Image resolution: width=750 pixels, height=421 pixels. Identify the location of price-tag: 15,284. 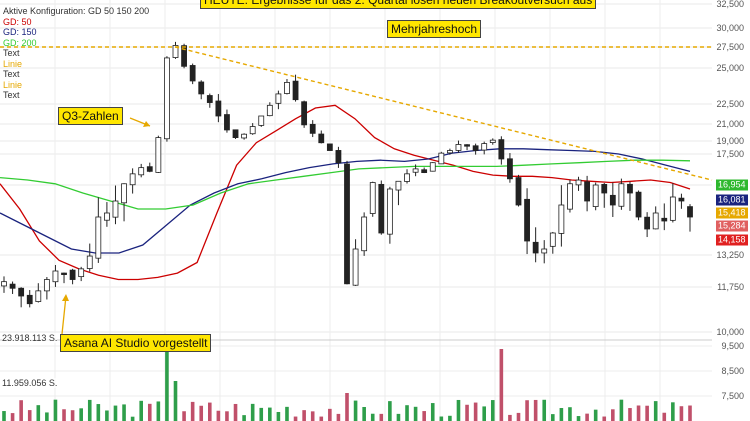
(732, 226).